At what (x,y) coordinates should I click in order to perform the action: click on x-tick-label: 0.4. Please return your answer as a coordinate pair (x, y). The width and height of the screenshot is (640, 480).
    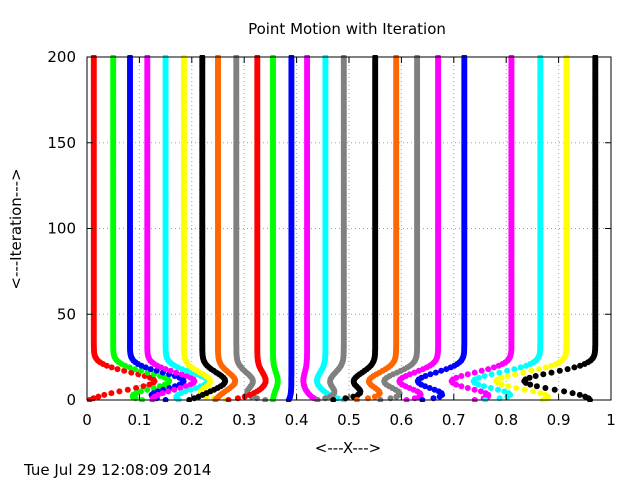
    Looking at the image, I should click on (297, 420).